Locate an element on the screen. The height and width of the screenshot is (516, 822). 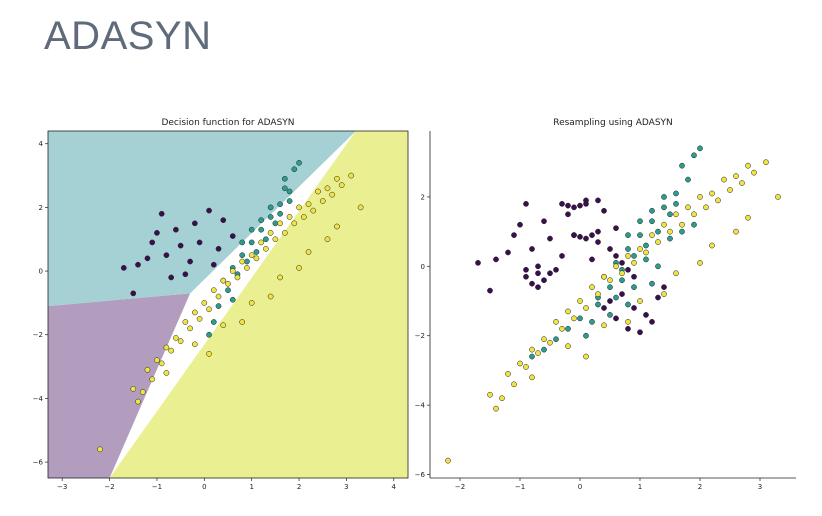
x-tick-label: 1 is located at coordinates (640, 487).